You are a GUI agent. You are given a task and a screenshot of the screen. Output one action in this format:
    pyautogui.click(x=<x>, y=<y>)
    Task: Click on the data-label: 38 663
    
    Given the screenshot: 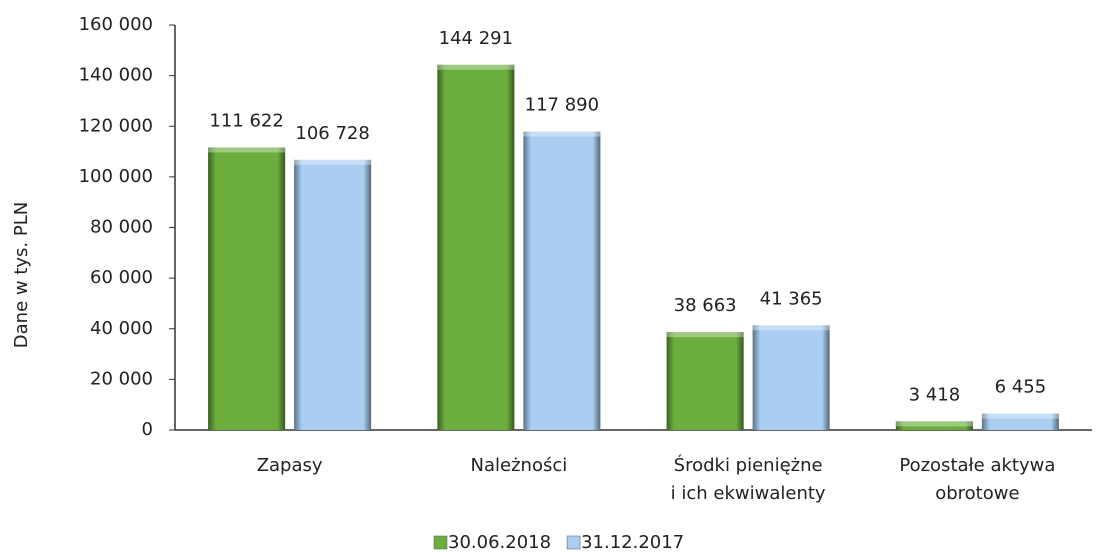 What is the action you would take?
    pyautogui.click(x=705, y=305)
    